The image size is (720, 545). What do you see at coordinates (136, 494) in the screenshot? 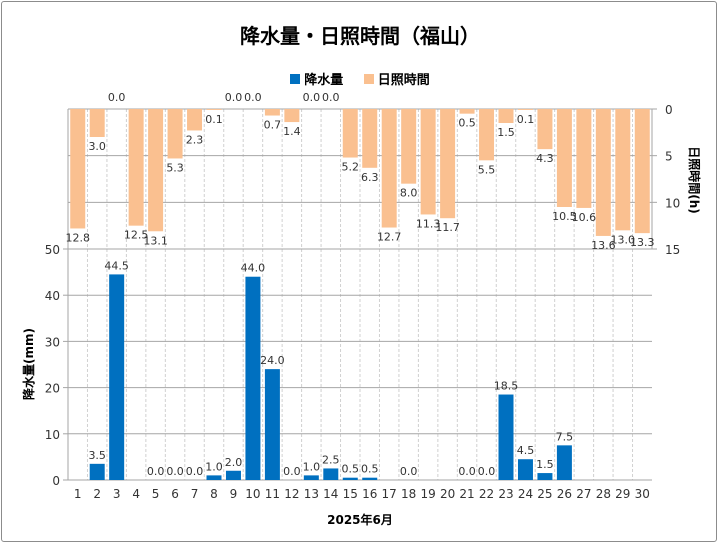
I see `x-tick-label: 4` at bounding box center [136, 494].